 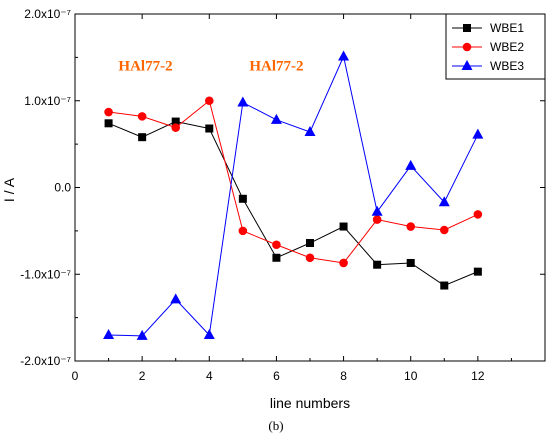 What do you see at coordinates (275, 425) in the screenshot?
I see `figure-caption: (b)` at bounding box center [275, 425].